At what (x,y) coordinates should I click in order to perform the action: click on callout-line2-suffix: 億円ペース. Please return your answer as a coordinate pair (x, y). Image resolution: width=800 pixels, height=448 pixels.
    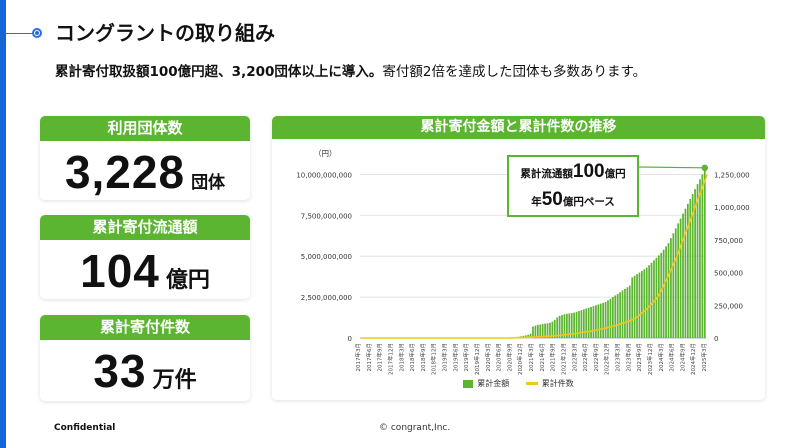
    Looking at the image, I should click on (588, 202).